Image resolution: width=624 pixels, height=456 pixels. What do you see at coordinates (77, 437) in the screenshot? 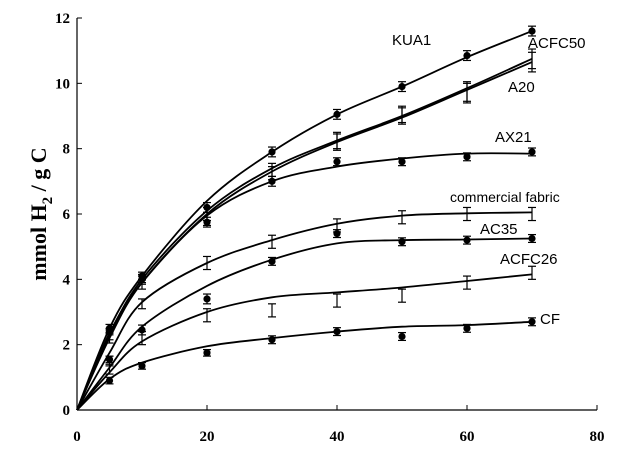
I see `x-tick-label: 0` at bounding box center [77, 437].